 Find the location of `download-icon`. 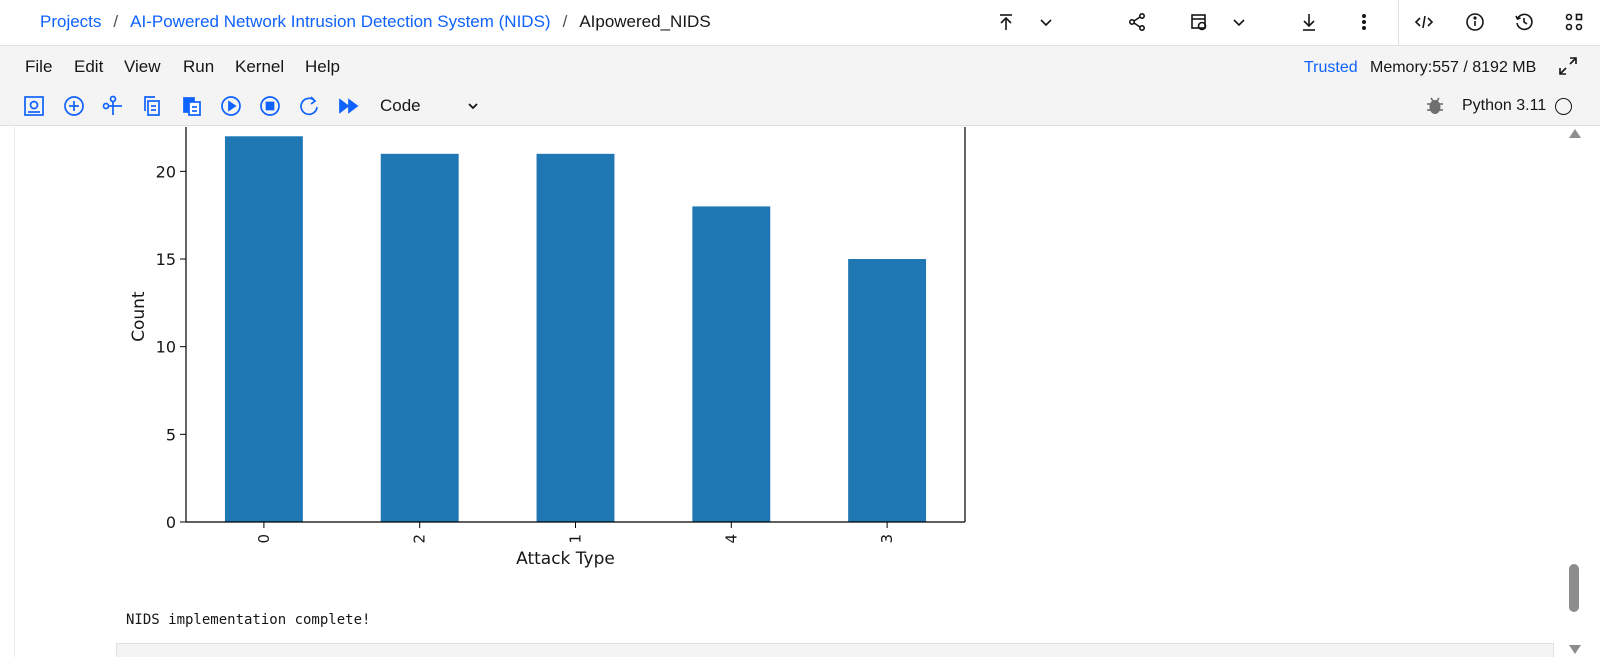

download-icon is located at coordinates (1309, 22).